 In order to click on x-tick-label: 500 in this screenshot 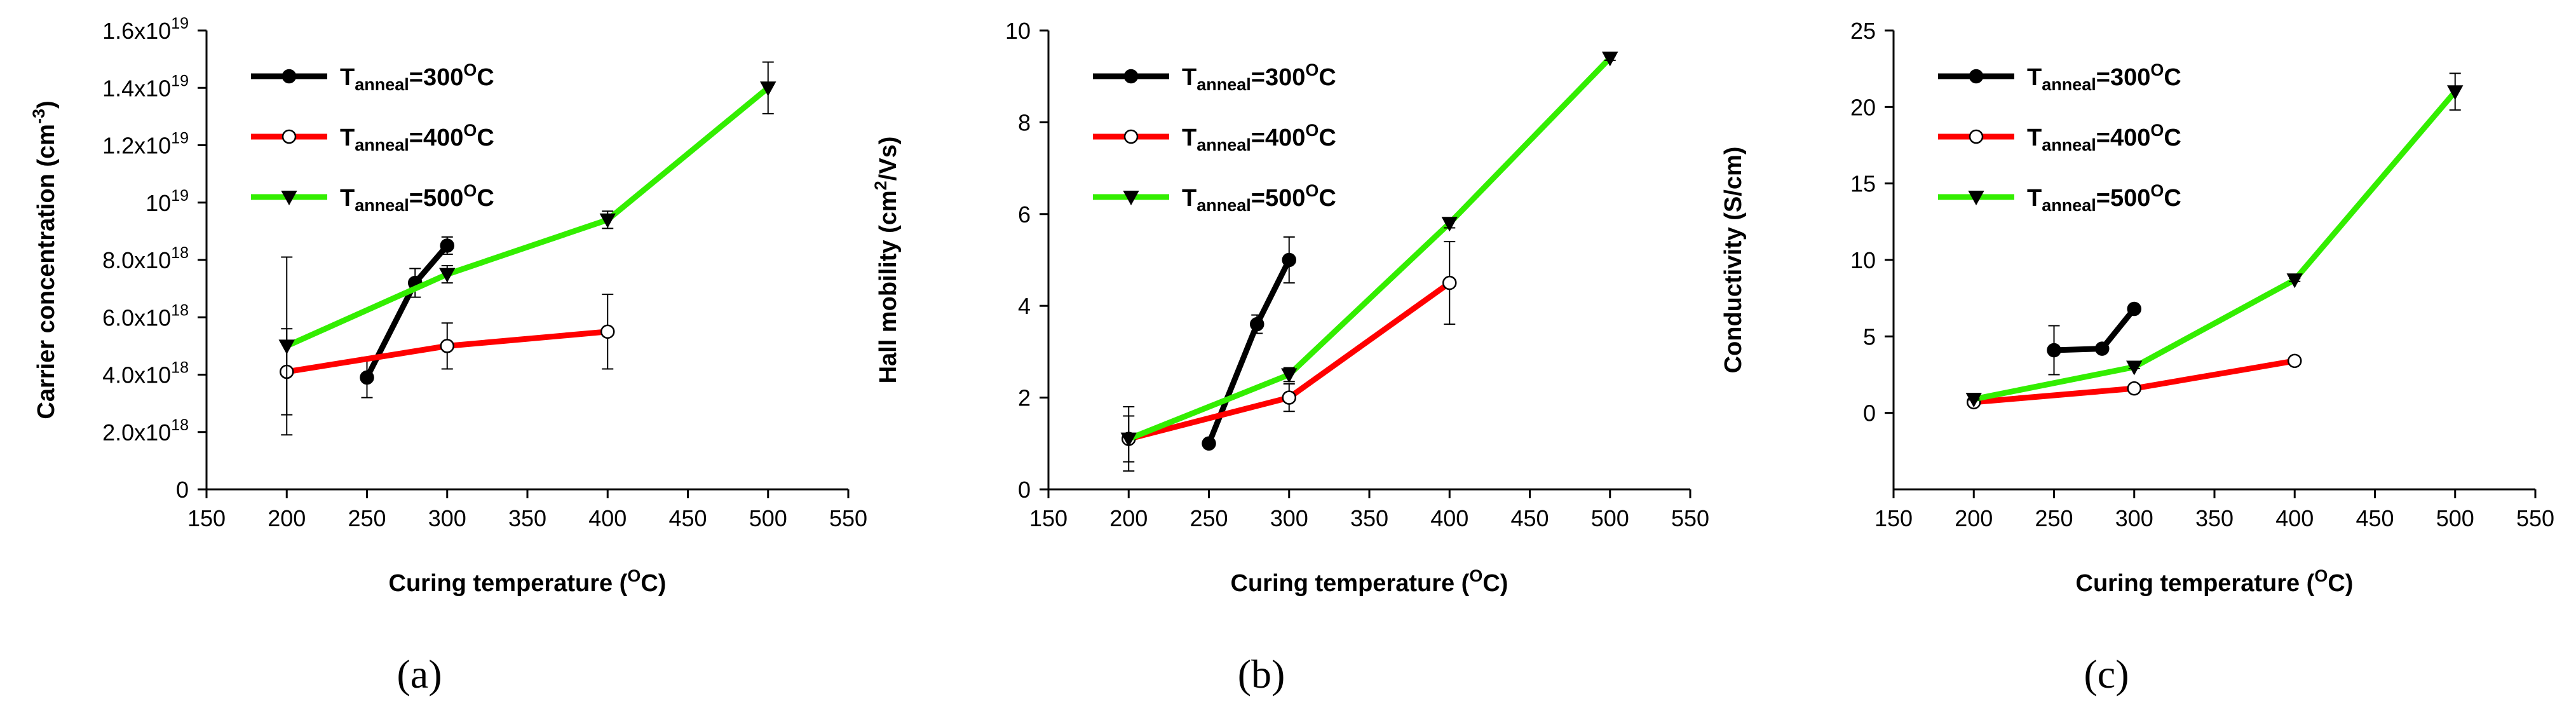, I will do `click(1610, 518)`.